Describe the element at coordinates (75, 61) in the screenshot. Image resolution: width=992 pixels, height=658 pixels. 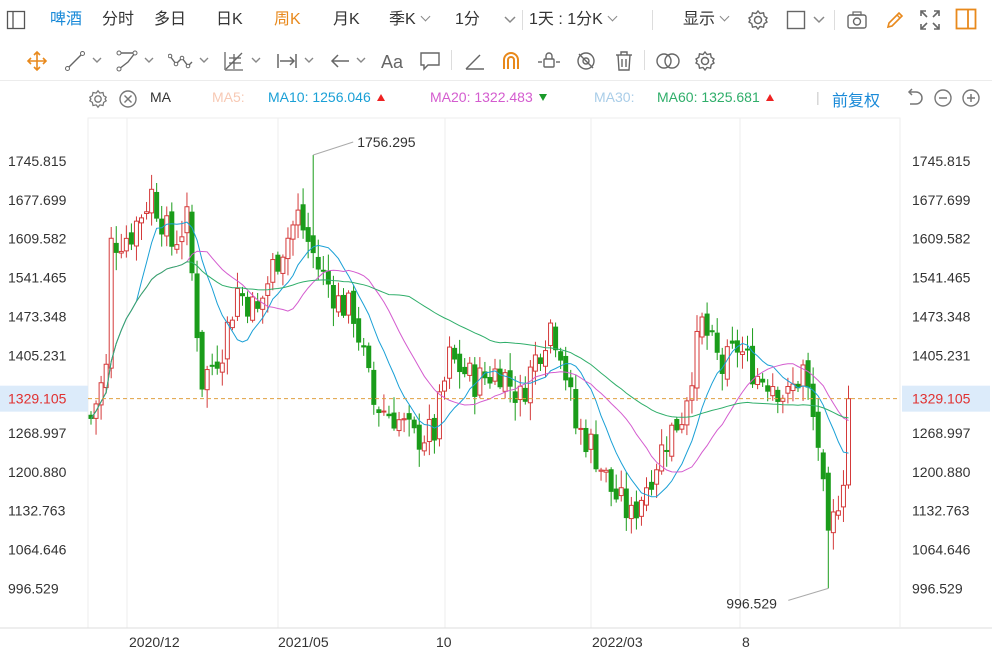
I see `trend-line-icon` at that location.